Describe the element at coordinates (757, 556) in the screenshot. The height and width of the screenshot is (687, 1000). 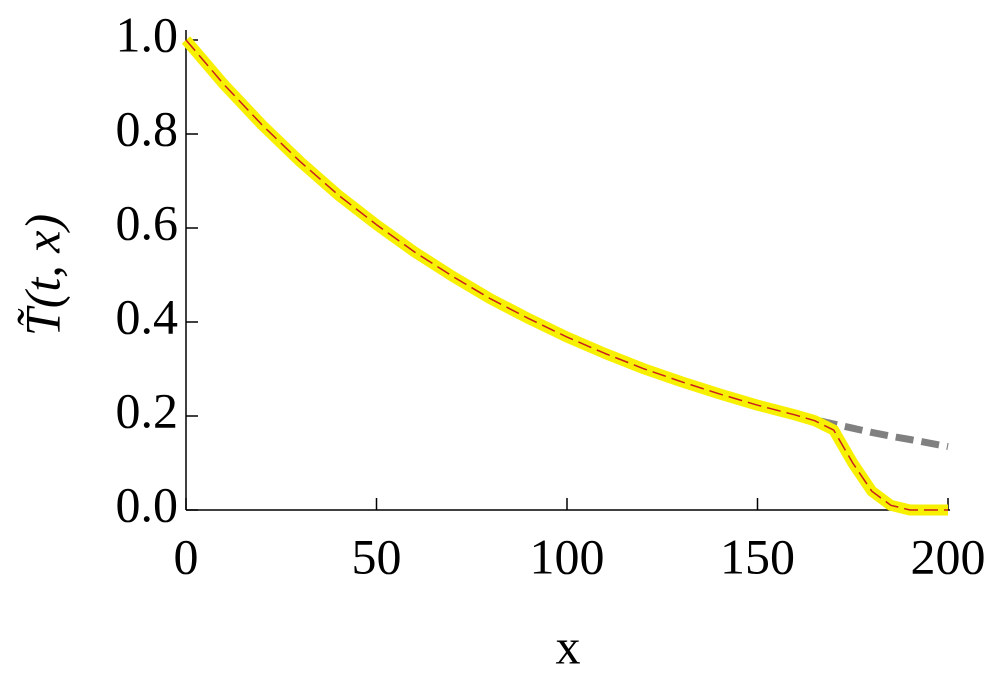
I see `x-tick-label: 150` at that location.